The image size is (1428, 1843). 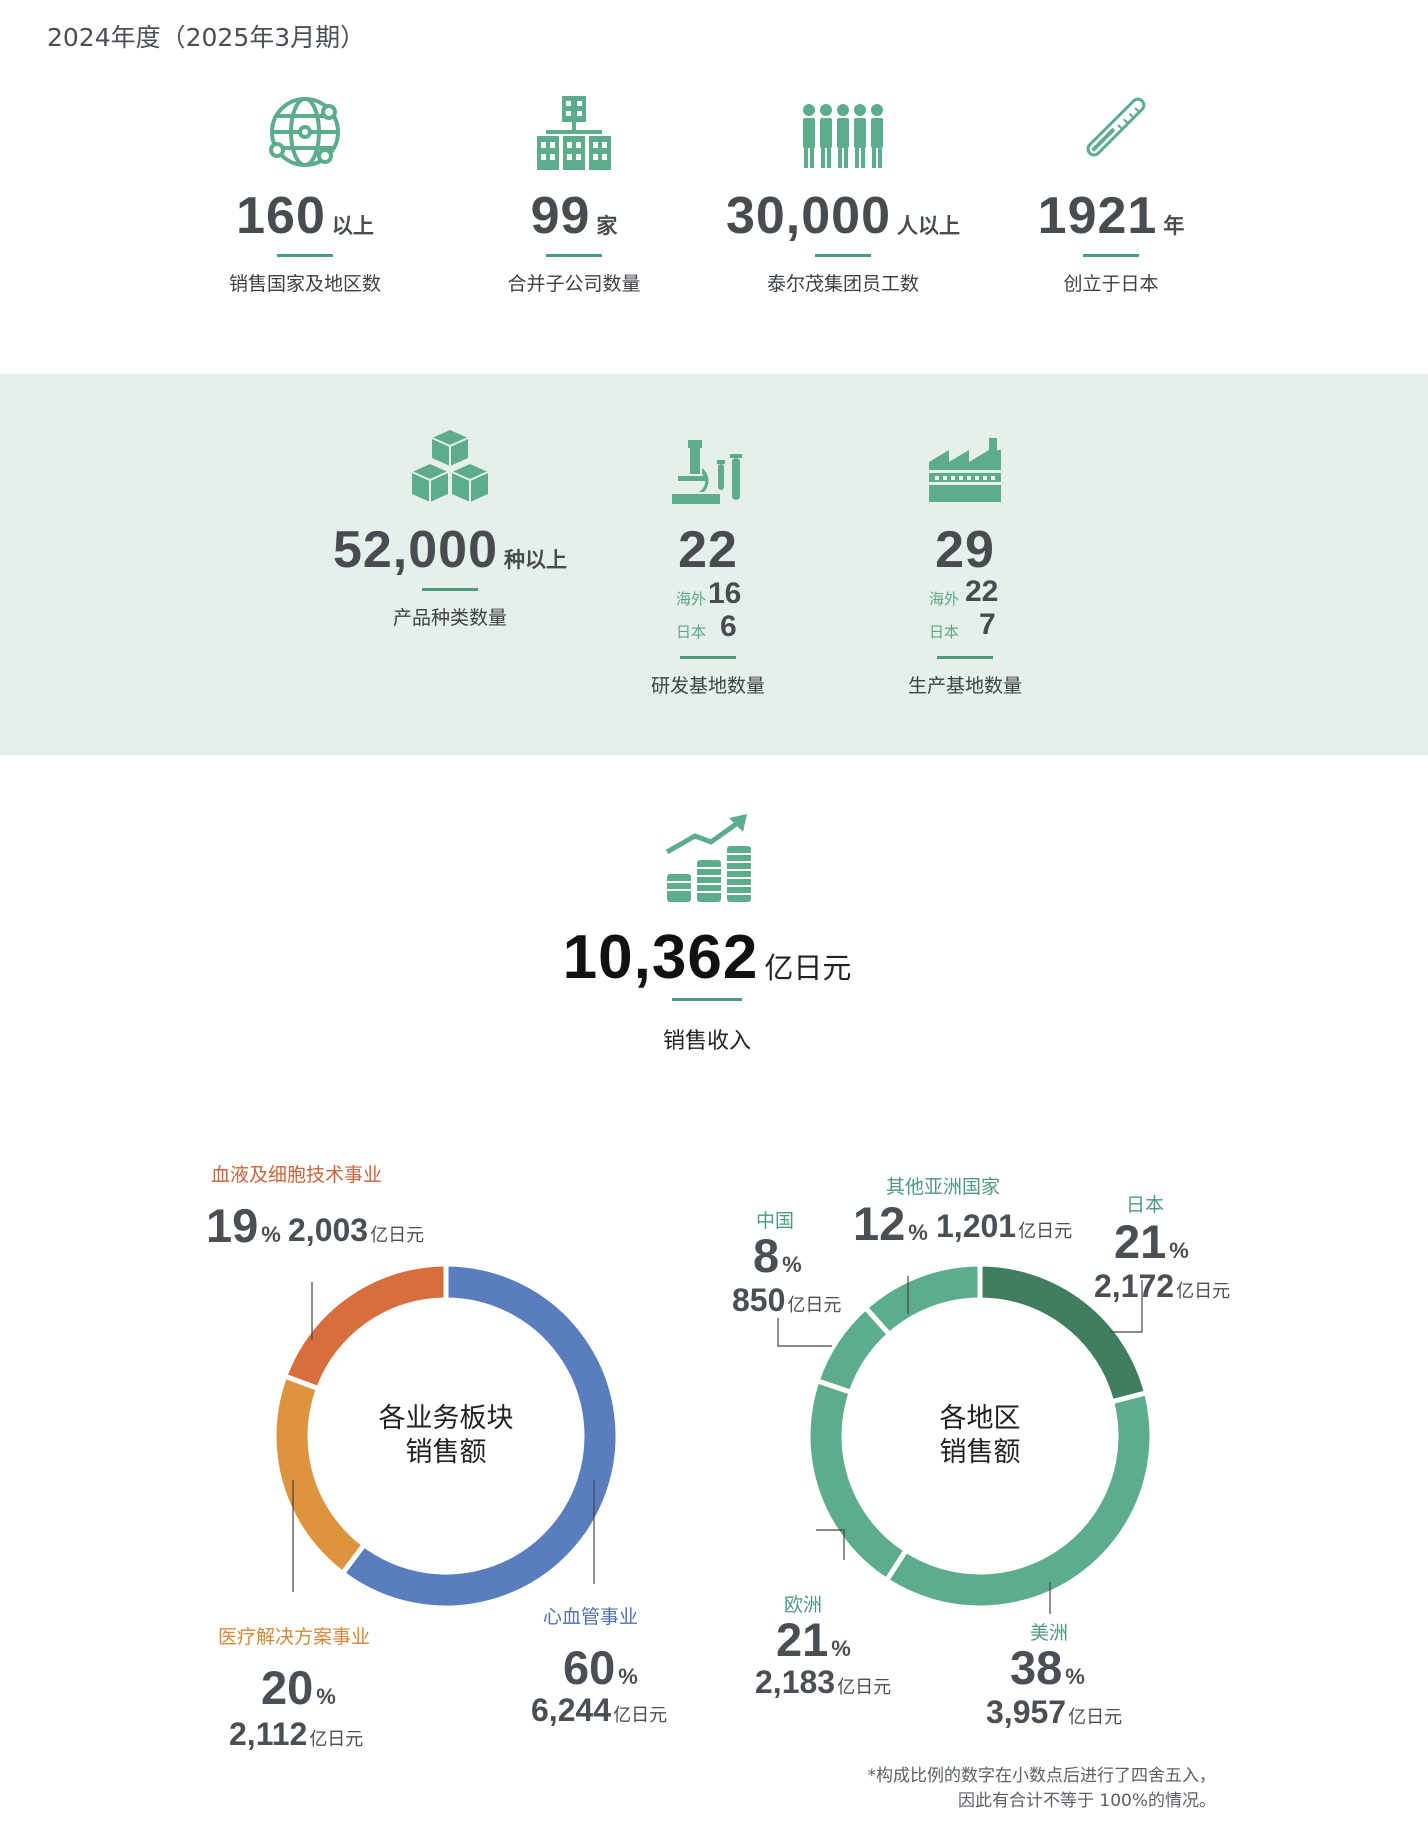 What do you see at coordinates (1054, 1712) in the screenshot?
I see `slice-amount-americas: 3,957 亿日元` at bounding box center [1054, 1712].